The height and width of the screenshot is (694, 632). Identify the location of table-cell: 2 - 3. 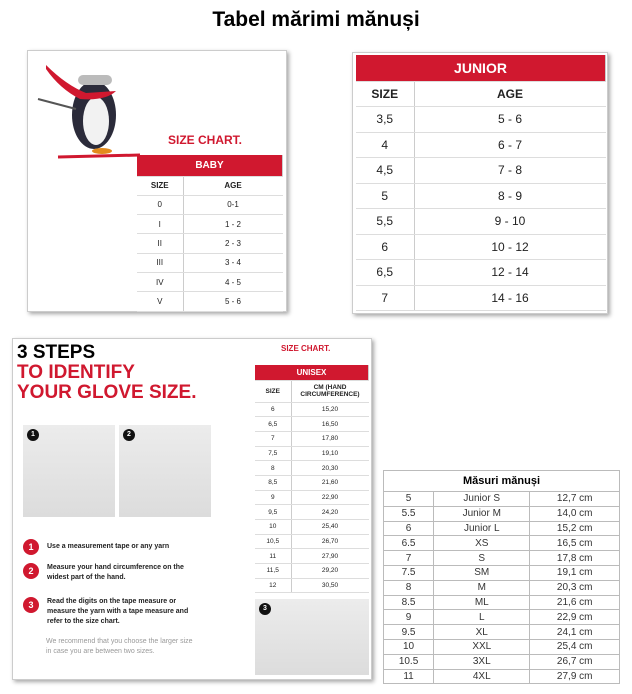
(233, 243).